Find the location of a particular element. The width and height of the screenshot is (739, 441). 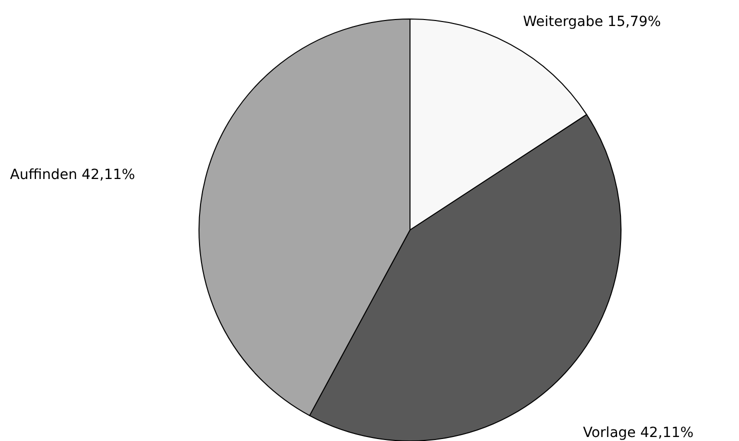

slice-label: Weitergabe 15,79% is located at coordinates (592, 22).